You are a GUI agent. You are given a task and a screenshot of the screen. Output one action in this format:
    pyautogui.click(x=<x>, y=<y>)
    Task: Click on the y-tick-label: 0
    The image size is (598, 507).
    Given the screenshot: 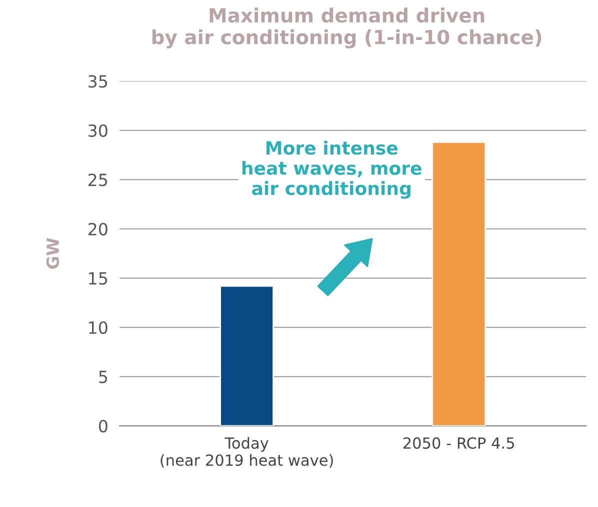 What is the action you would take?
    pyautogui.click(x=103, y=426)
    